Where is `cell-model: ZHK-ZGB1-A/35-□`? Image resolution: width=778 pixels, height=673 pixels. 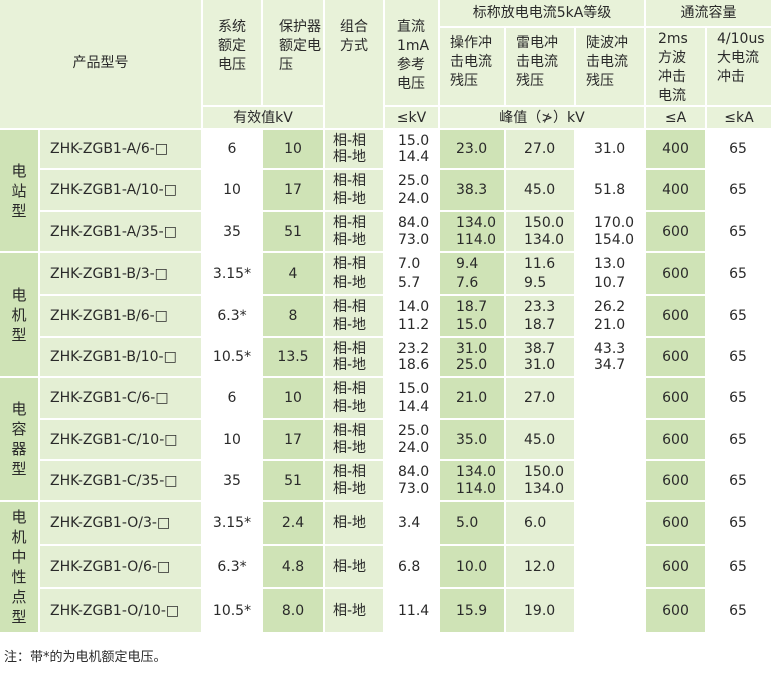 cell-model: ZHK-ZGB1-A/35-□ is located at coordinates (120, 231).